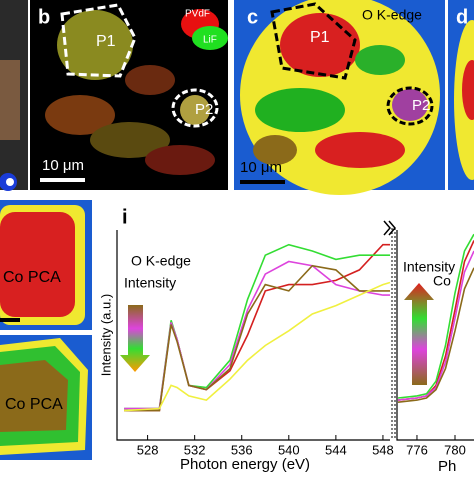 This screenshot has height=479, width=474. What do you see at coordinates (442, 281) in the screenshot?
I see `annotation: Co` at bounding box center [442, 281].